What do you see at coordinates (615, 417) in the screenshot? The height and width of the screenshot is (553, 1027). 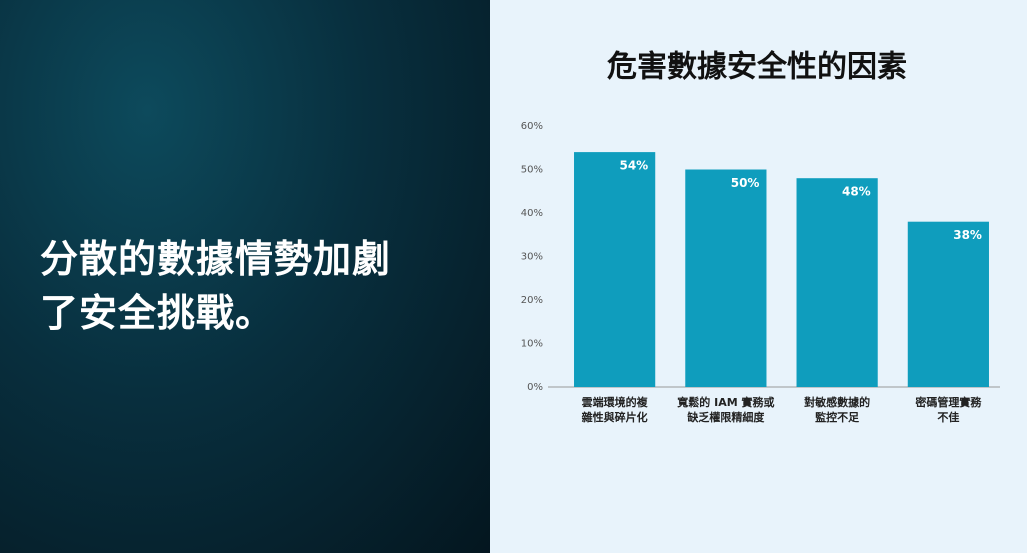 I see `x-tick-label: 雜性與碎片化` at bounding box center [615, 417].